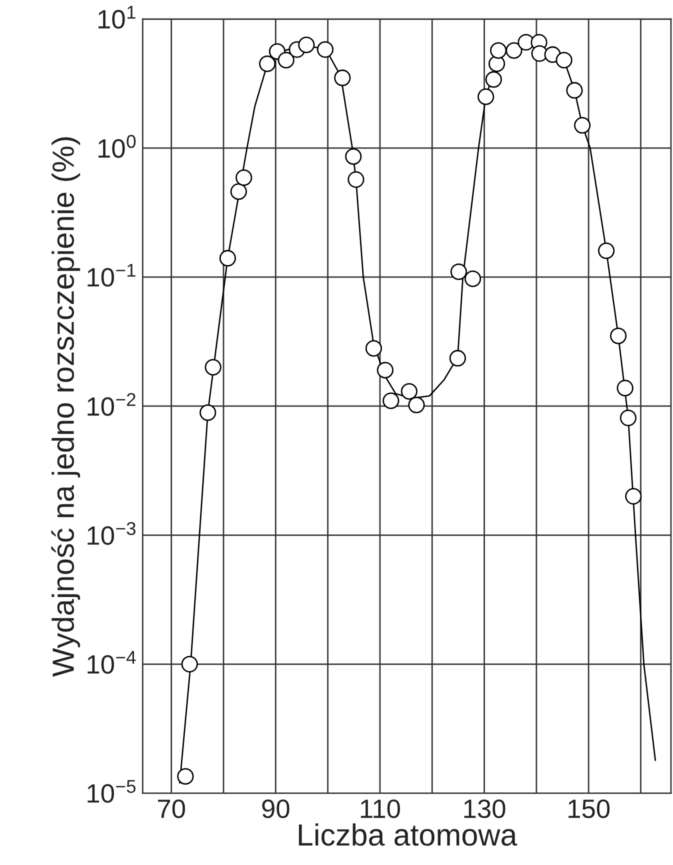 This screenshot has width=673, height=865. I want to click on y-tick-label: 10$^{−3}$, so click(112, 533).